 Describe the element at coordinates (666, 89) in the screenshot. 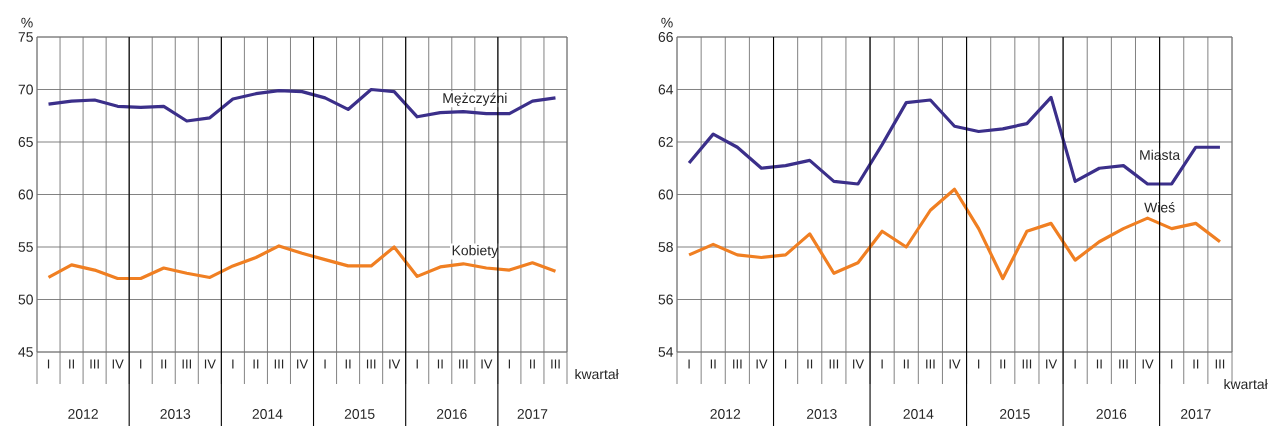

I see `y-tick-label: 64` at that location.